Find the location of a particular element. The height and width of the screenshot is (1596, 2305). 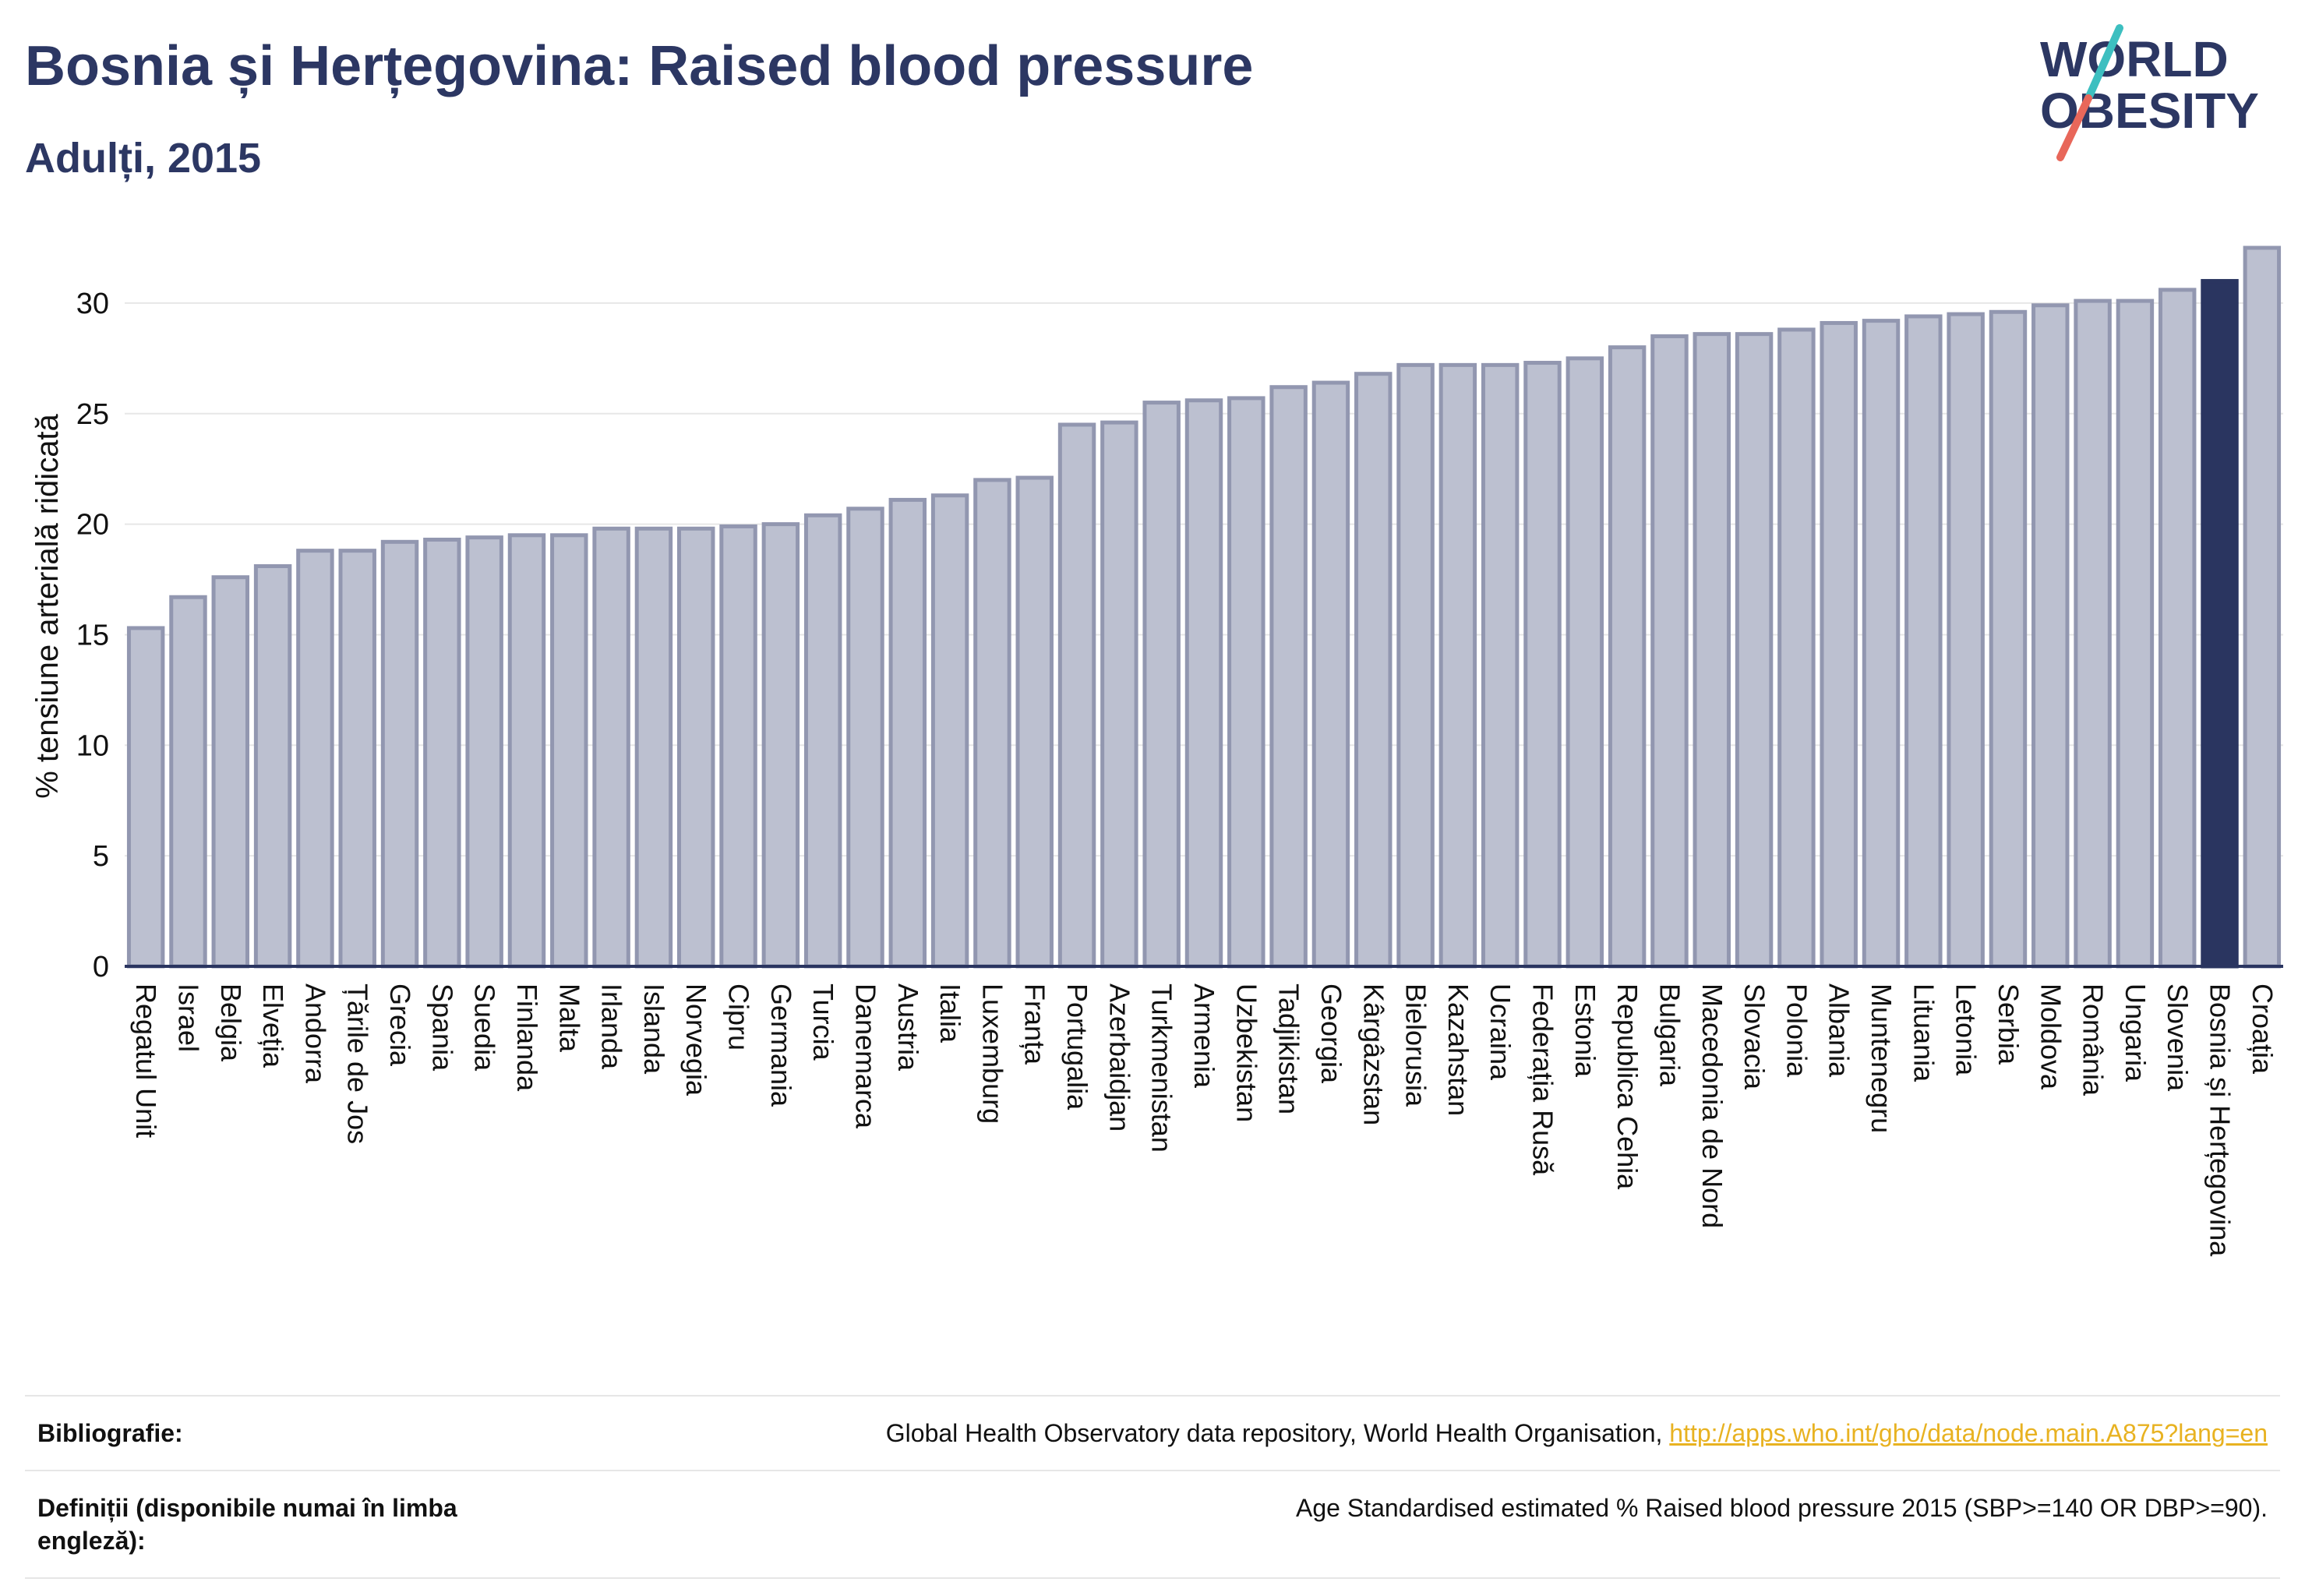

x-tick-label: Turcia is located at coordinates (823, 1022).